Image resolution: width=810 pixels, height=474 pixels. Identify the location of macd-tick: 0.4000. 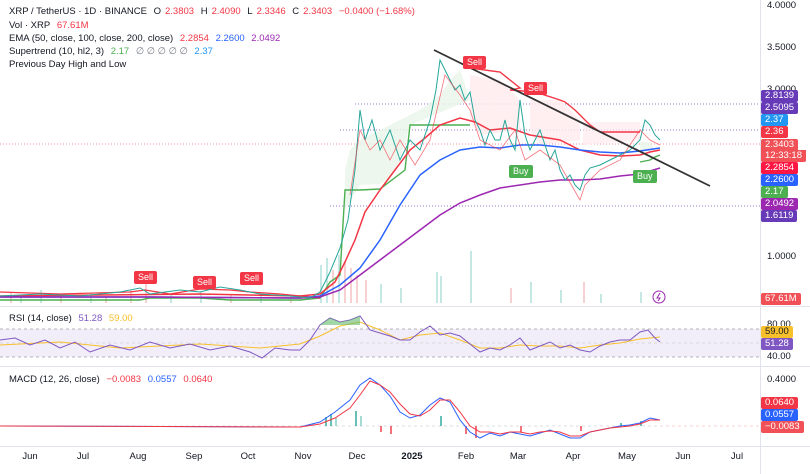
(782, 379).